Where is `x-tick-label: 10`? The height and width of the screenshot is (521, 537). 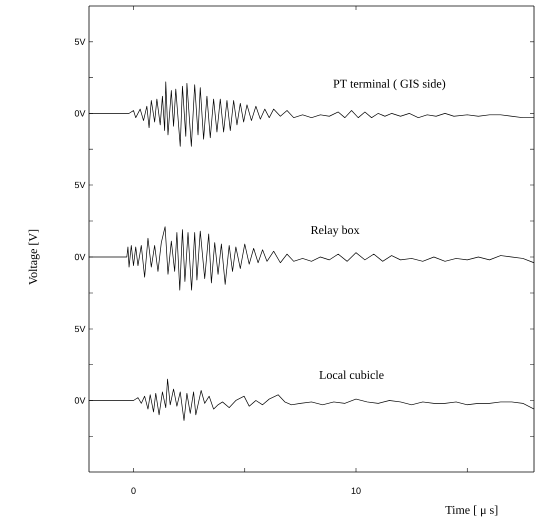
x-tick-label: 10 is located at coordinates (356, 491).